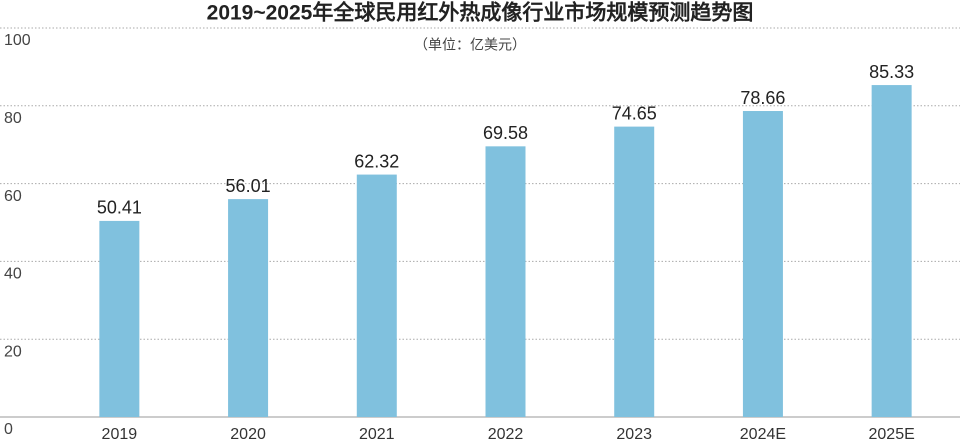 This screenshot has width=960, height=443. Describe the element at coordinates (505, 133) in the screenshot. I see `value-label: 69.58` at that location.